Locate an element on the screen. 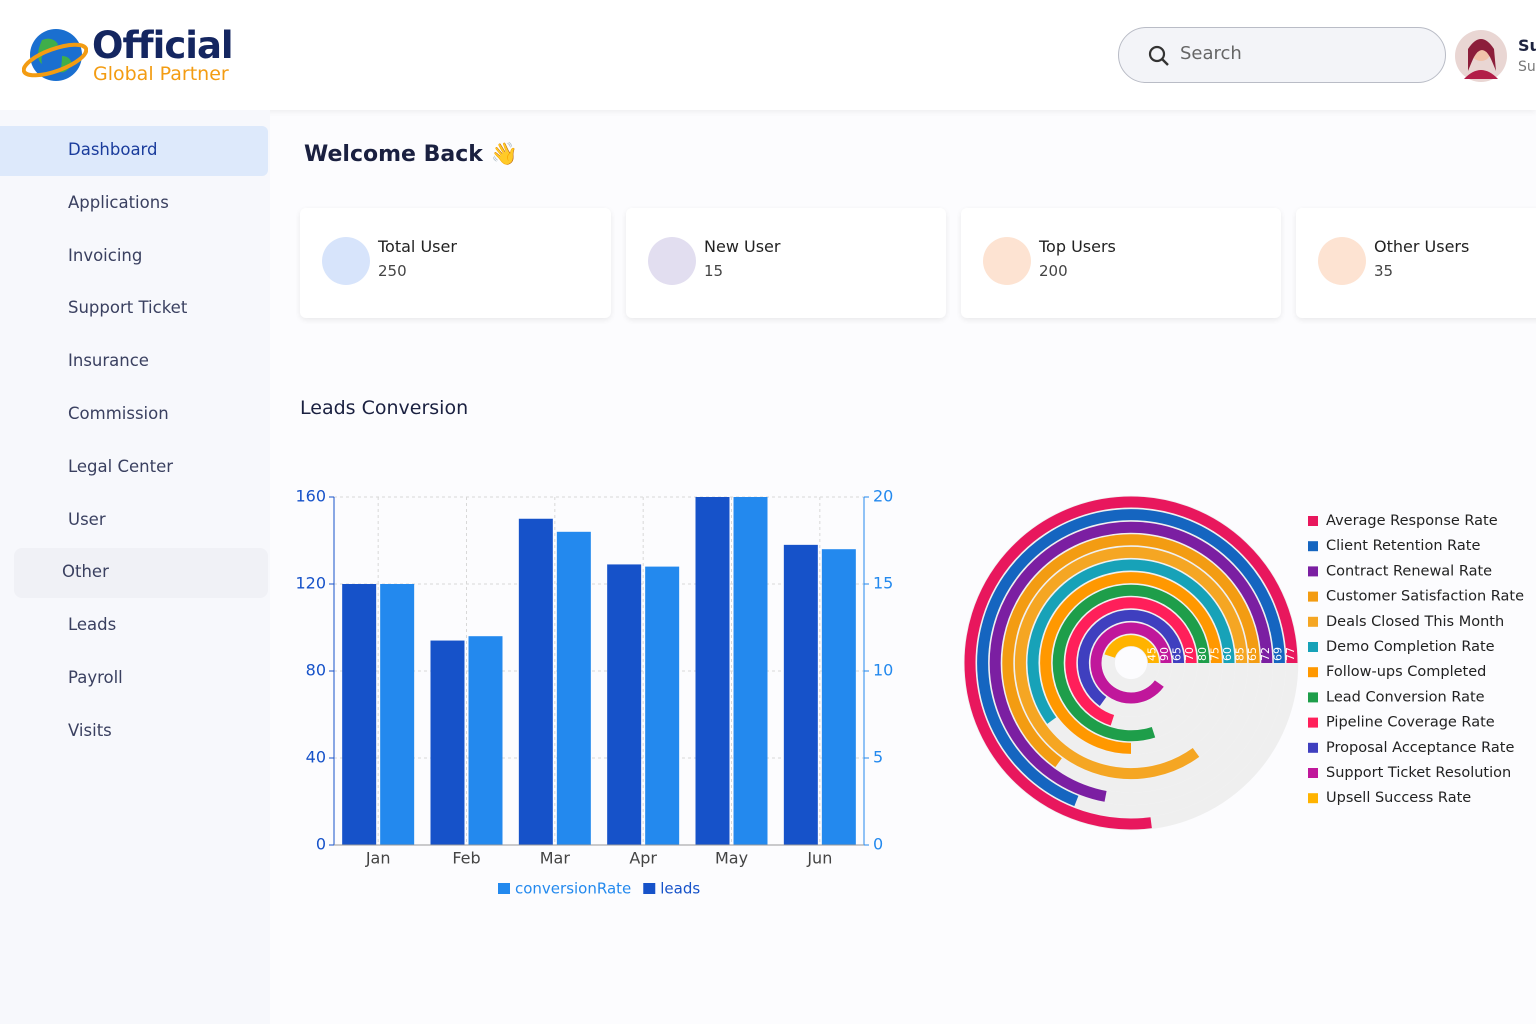  y2-tick-label: 5 is located at coordinates (878, 757).